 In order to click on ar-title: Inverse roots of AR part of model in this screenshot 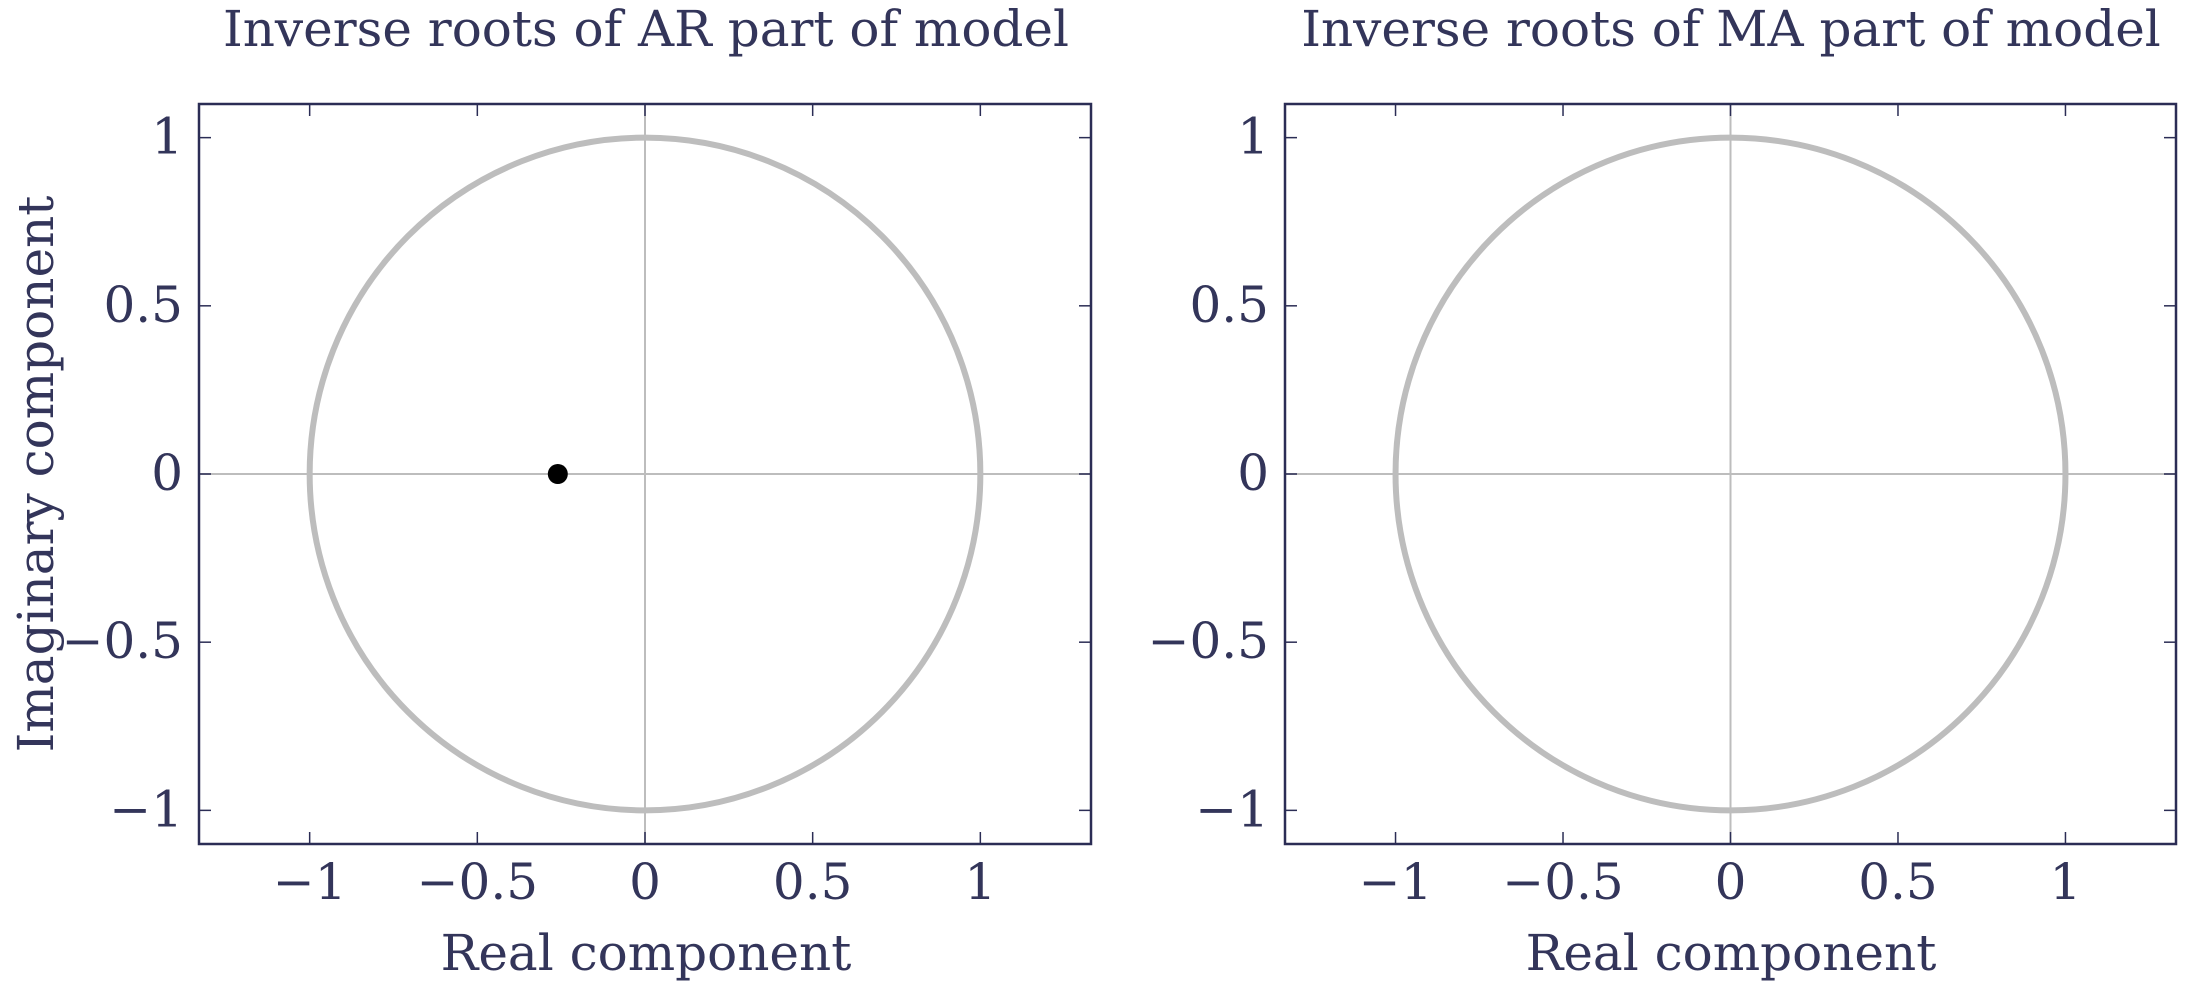, I will do `click(646, 29)`.